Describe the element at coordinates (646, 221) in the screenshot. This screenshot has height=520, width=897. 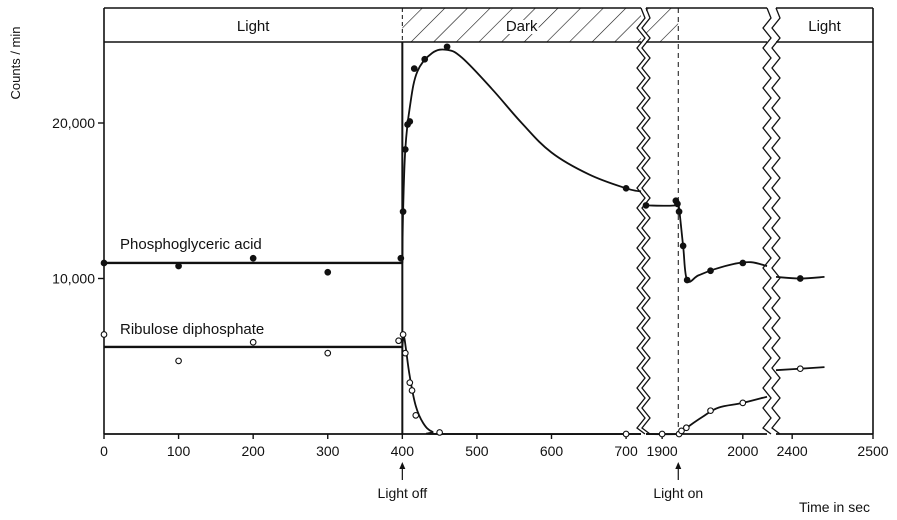
I see `axis-break-1-right` at that location.